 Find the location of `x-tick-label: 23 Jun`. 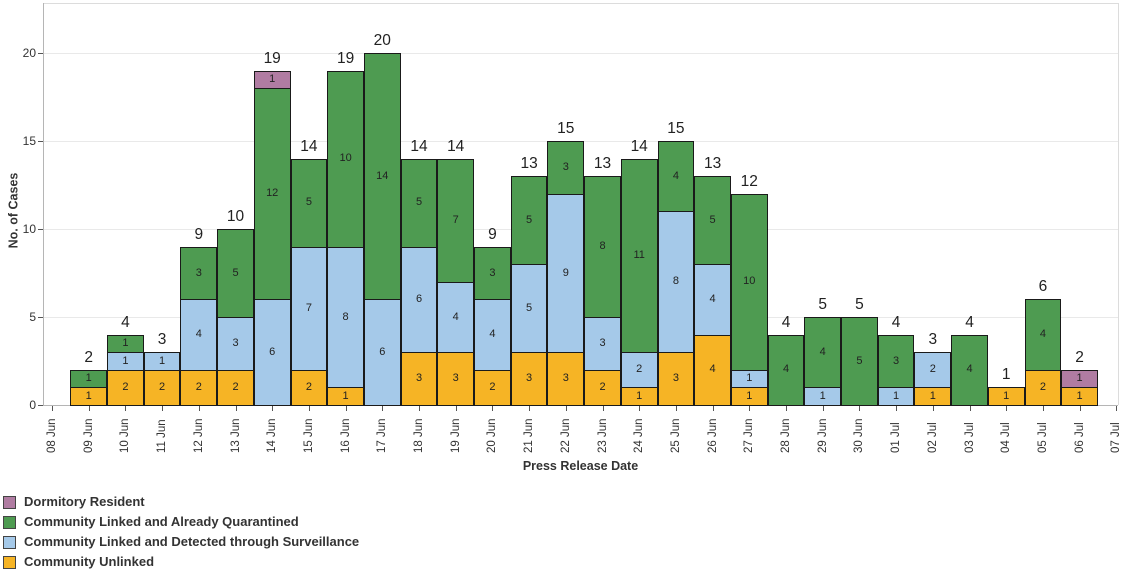

x-tick-label: 23 Jun is located at coordinates (602, 435).